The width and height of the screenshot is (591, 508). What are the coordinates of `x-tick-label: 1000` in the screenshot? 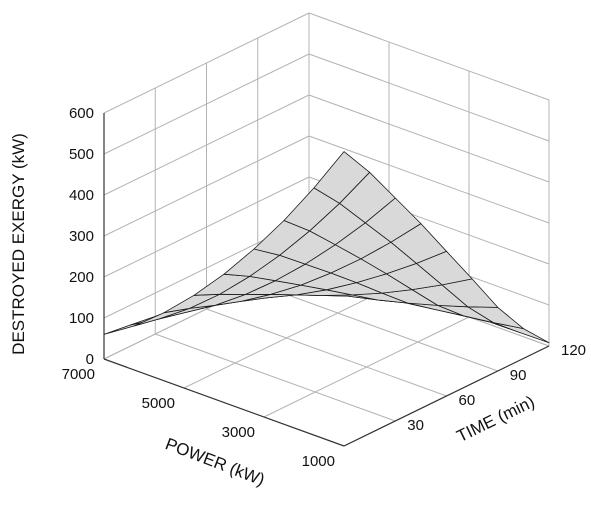 It's located at (318, 461).